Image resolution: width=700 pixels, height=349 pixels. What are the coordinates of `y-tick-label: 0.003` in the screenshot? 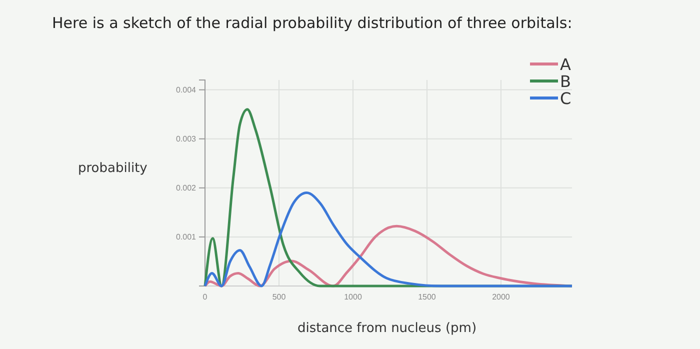 It's located at (186, 139).